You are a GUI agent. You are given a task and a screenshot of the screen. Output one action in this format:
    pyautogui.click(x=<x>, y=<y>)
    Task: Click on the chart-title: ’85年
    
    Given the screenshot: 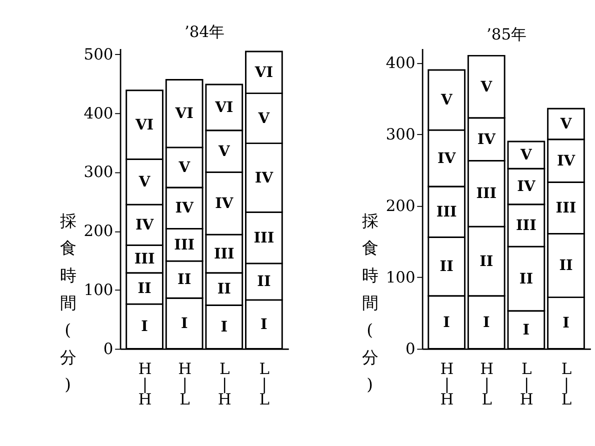 What is the action you would take?
    pyautogui.click(x=506, y=34)
    